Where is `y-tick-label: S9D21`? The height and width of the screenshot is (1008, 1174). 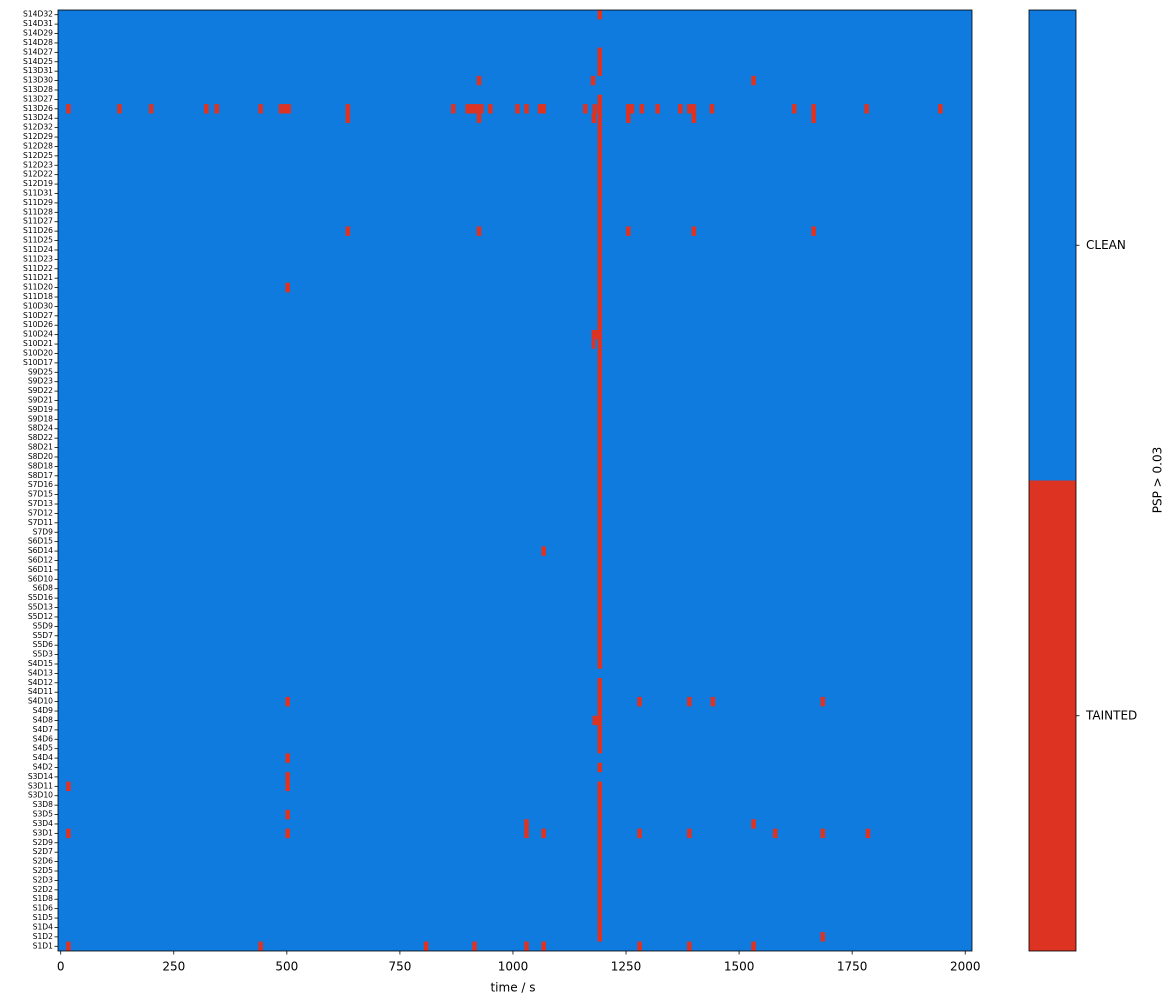 y-tick-label: S9D21 is located at coordinates (40, 400).